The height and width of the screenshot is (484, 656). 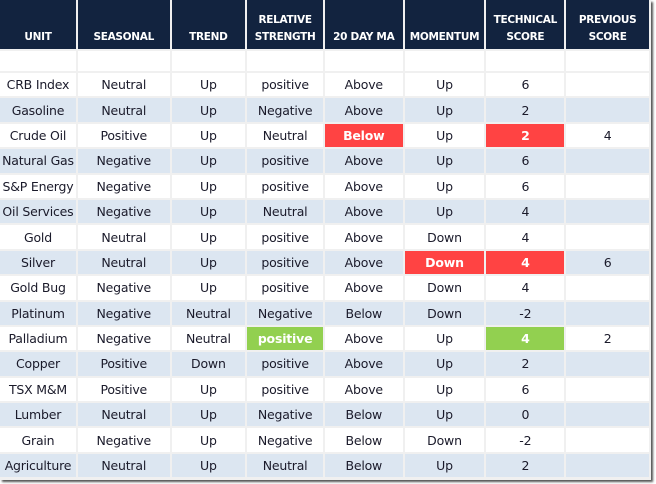 What do you see at coordinates (364, 24) in the screenshot?
I see `header-20-day-ma: 20 DAY MA` at bounding box center [364, 24].